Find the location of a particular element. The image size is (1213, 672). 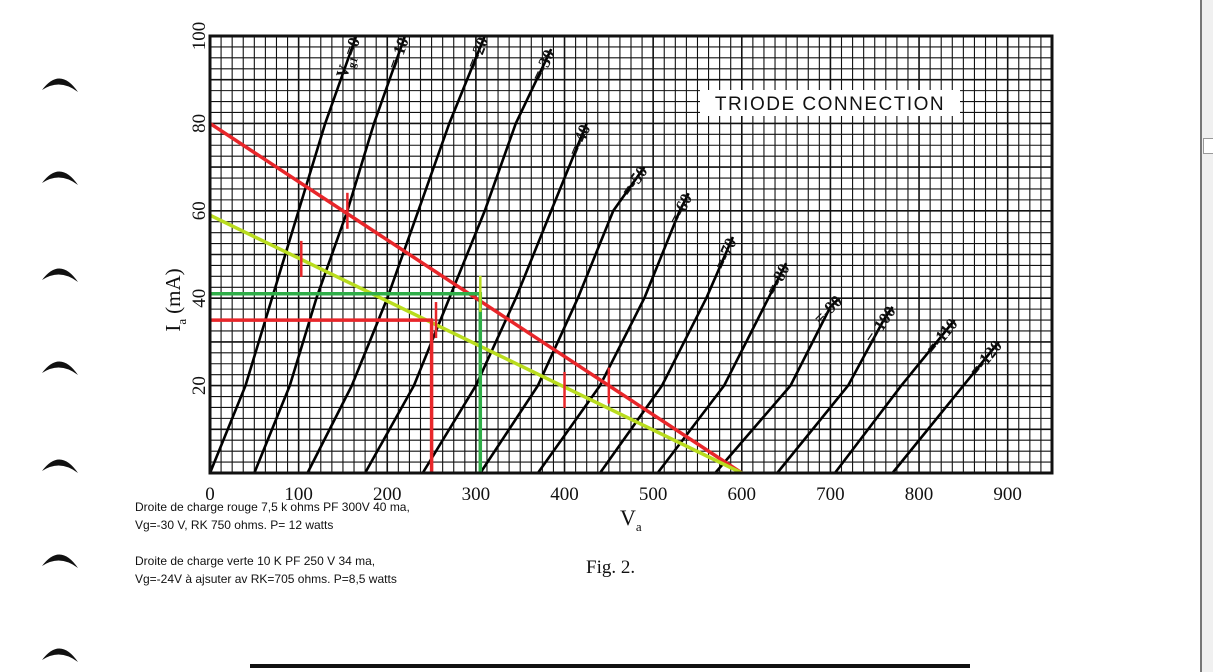

triode-curve-vgm80 is located at coordinates (722, 368).